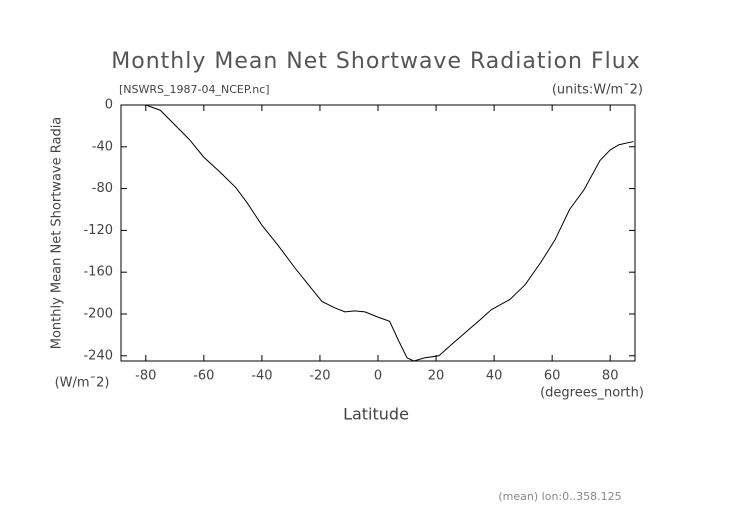 This screenshot has height=532, width=752. Describe the element at coordinates (592, 393) in the screenshot. I see `x-unit-label: (degrees_north)` at that location.